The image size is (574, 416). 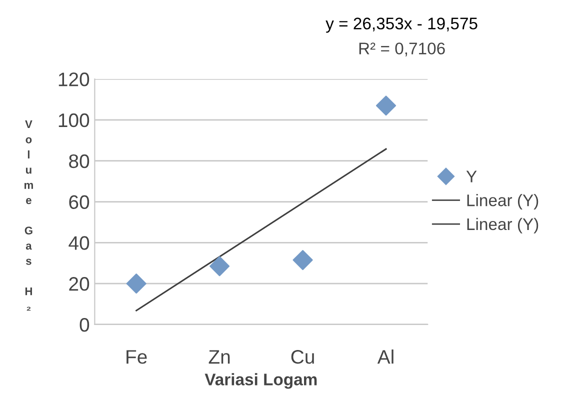 What do you see at coordinates (79, 161) in the screenshot?
I see `y-tick-label: 80` at bounding box center [79, 161].